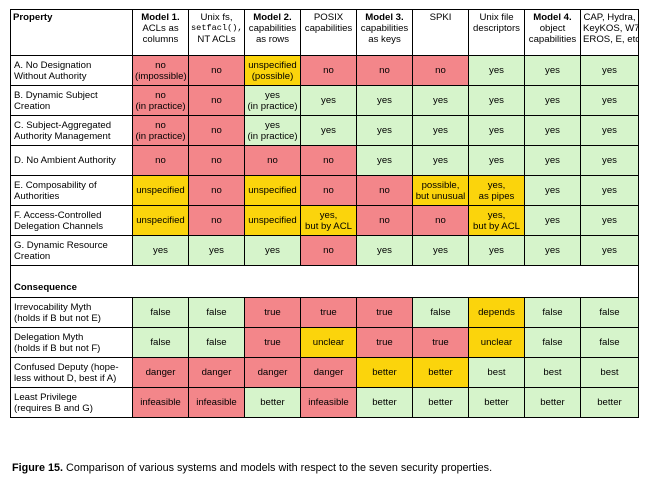 The image size is (656, 484). What do you see at coordinates (496, 215) in the screenshot?
I see `cell-line: yes,` at bounding box center [496, 215].